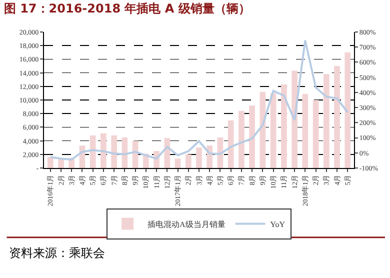 The width and height of the screenshot is (390, 278). I want to click on chart-title: 图 17：2016-2018 年插电 A 级销量（辆）, so click(127, 9).